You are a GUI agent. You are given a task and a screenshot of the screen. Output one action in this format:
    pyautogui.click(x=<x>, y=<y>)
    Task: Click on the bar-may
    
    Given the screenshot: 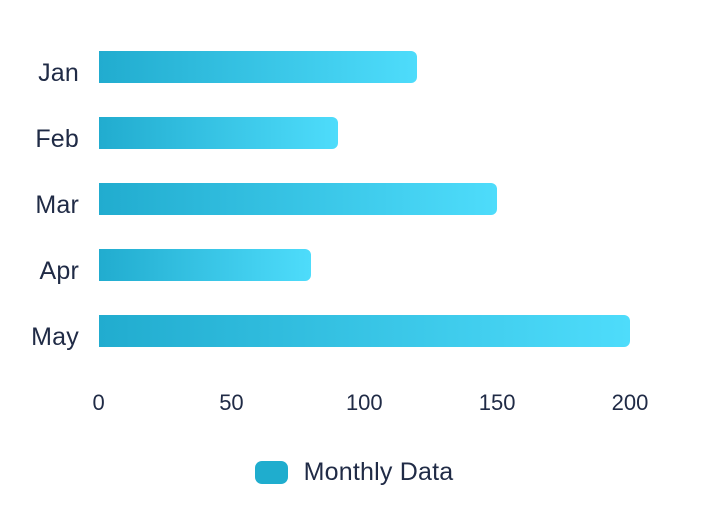 What is the action you would take?
    pyautogui.click(x=364, y=331)
    